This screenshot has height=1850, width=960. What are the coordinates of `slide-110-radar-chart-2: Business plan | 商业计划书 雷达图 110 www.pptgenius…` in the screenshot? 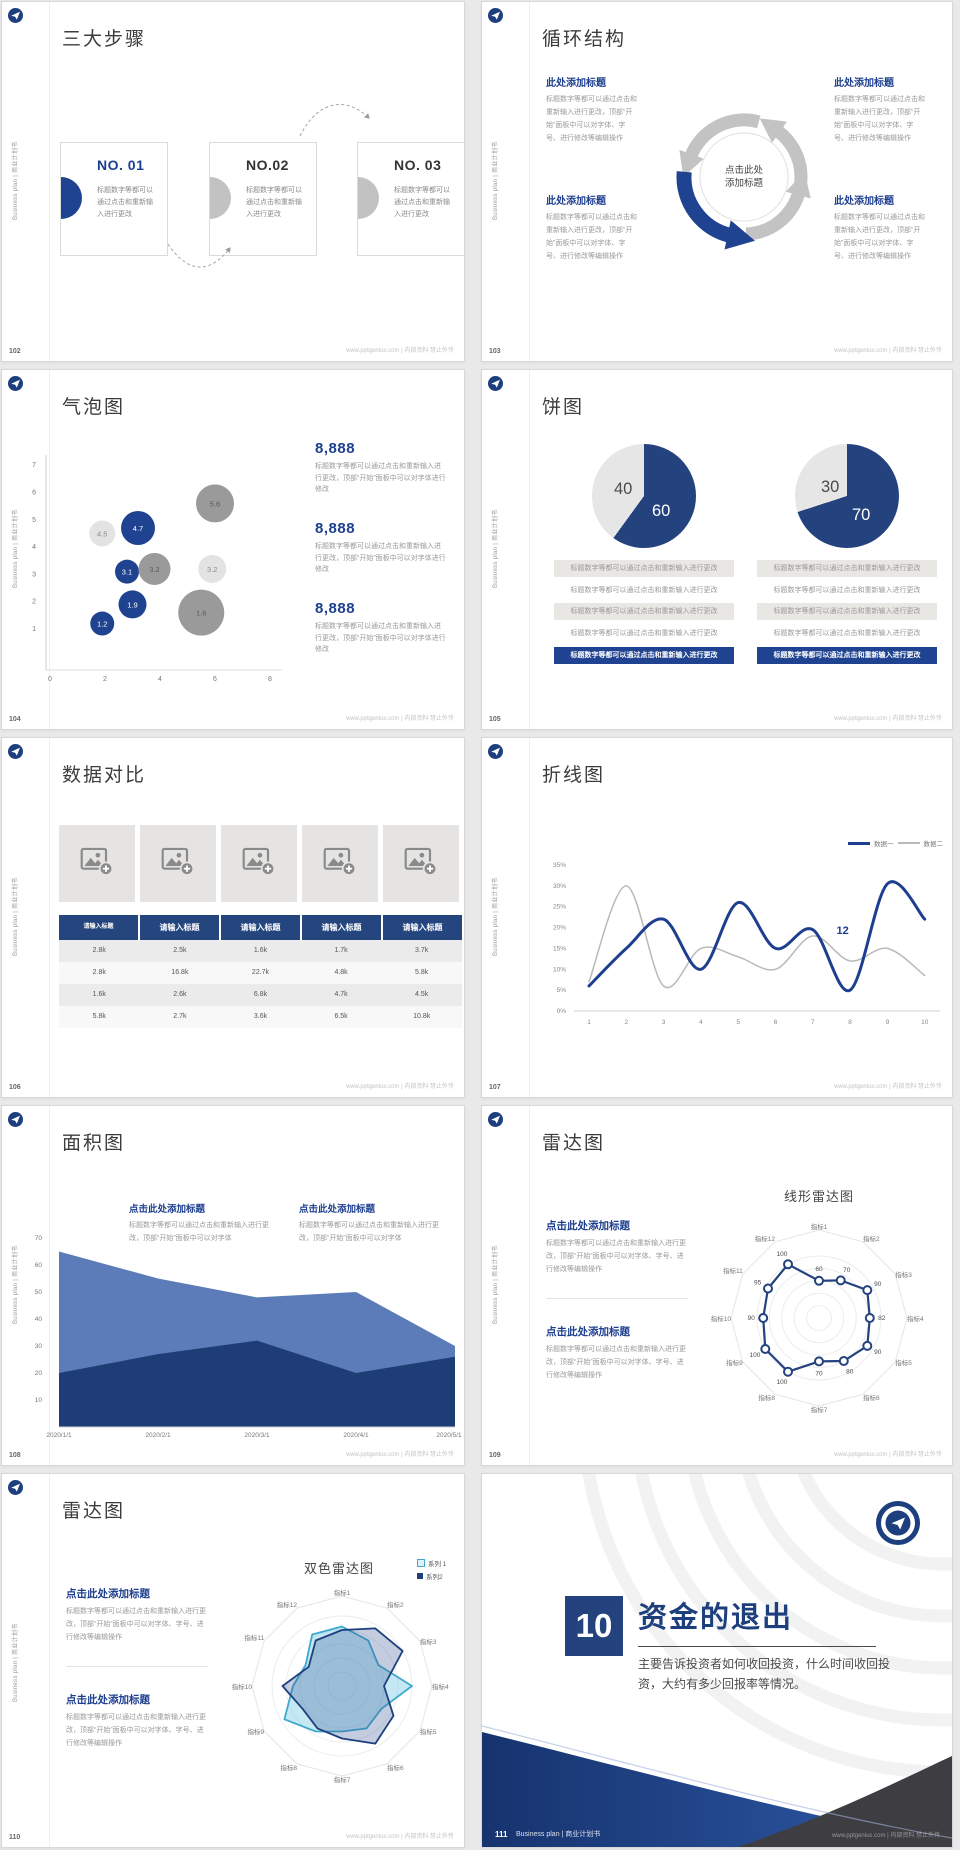 It's located at (233, 1660).